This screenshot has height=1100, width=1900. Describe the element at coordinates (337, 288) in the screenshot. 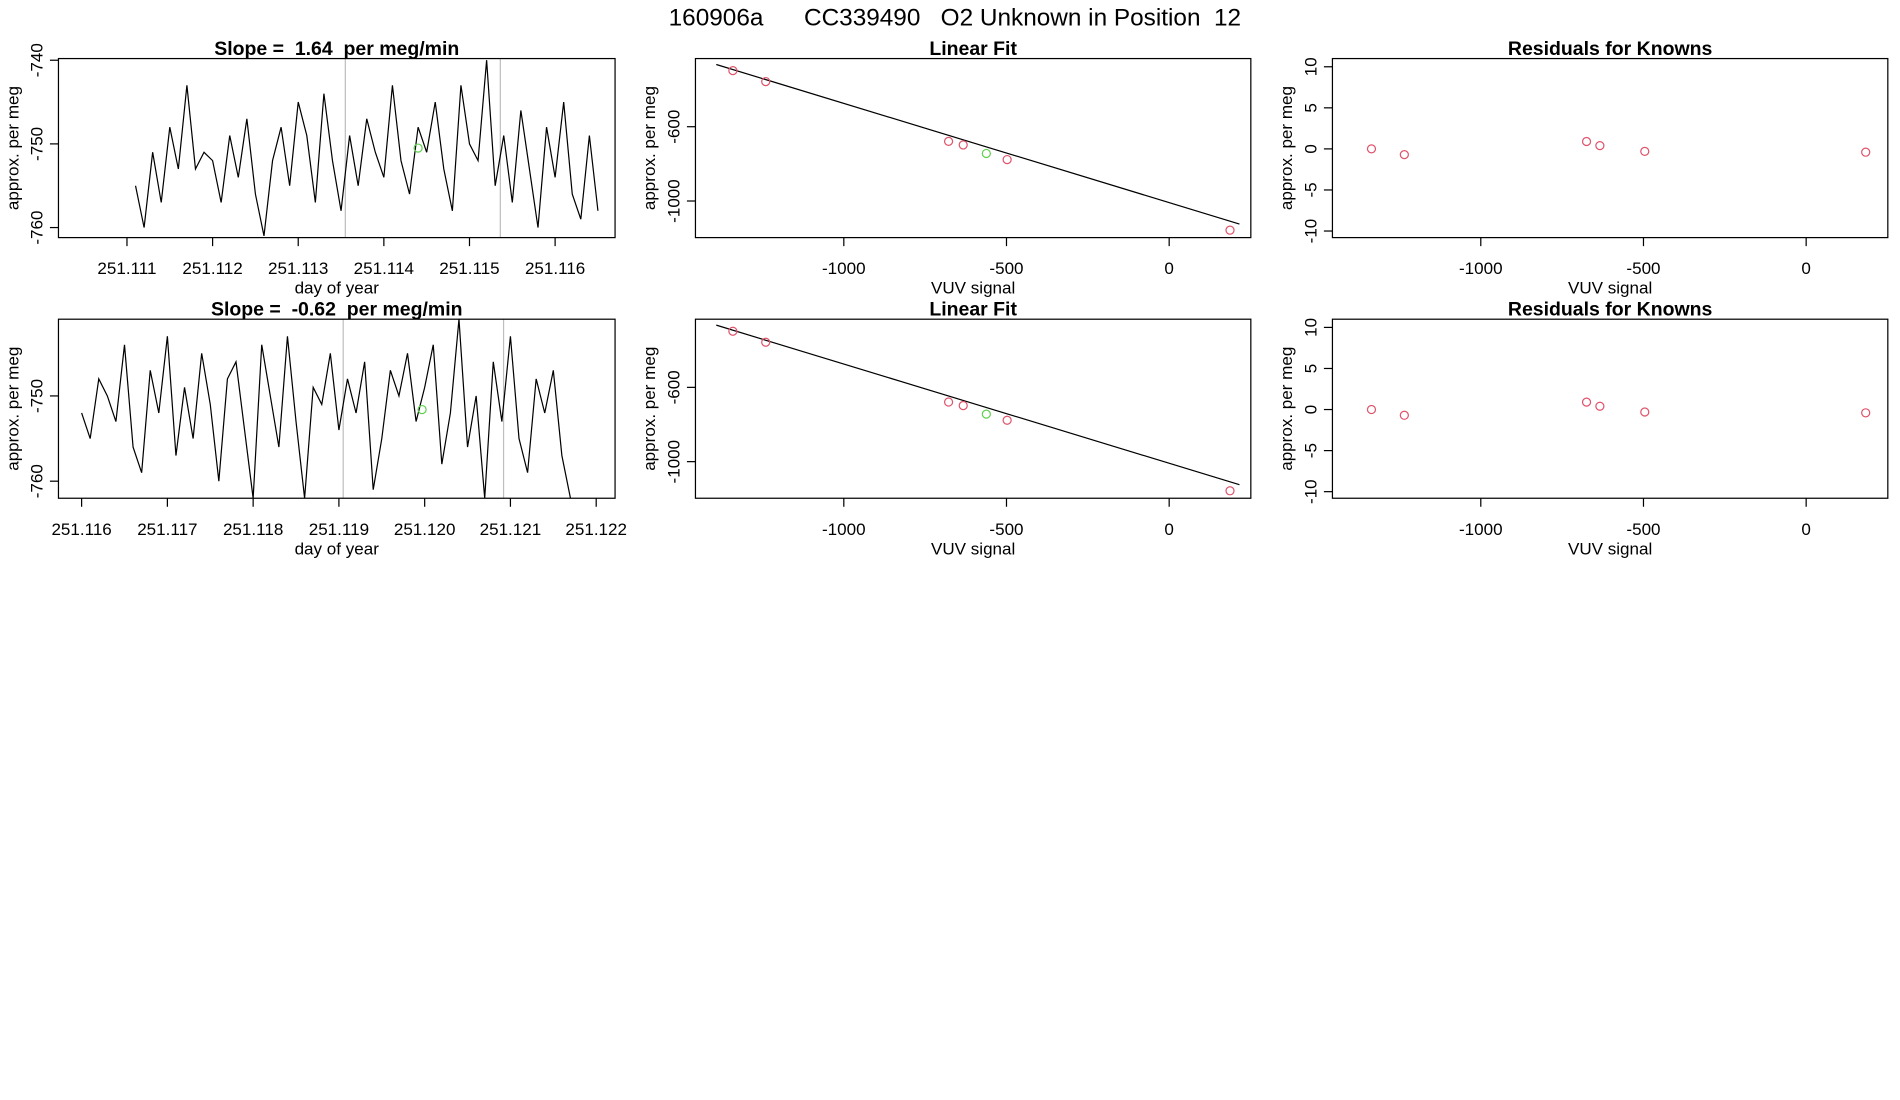

I see `x-axis-label: day of year` at that location.